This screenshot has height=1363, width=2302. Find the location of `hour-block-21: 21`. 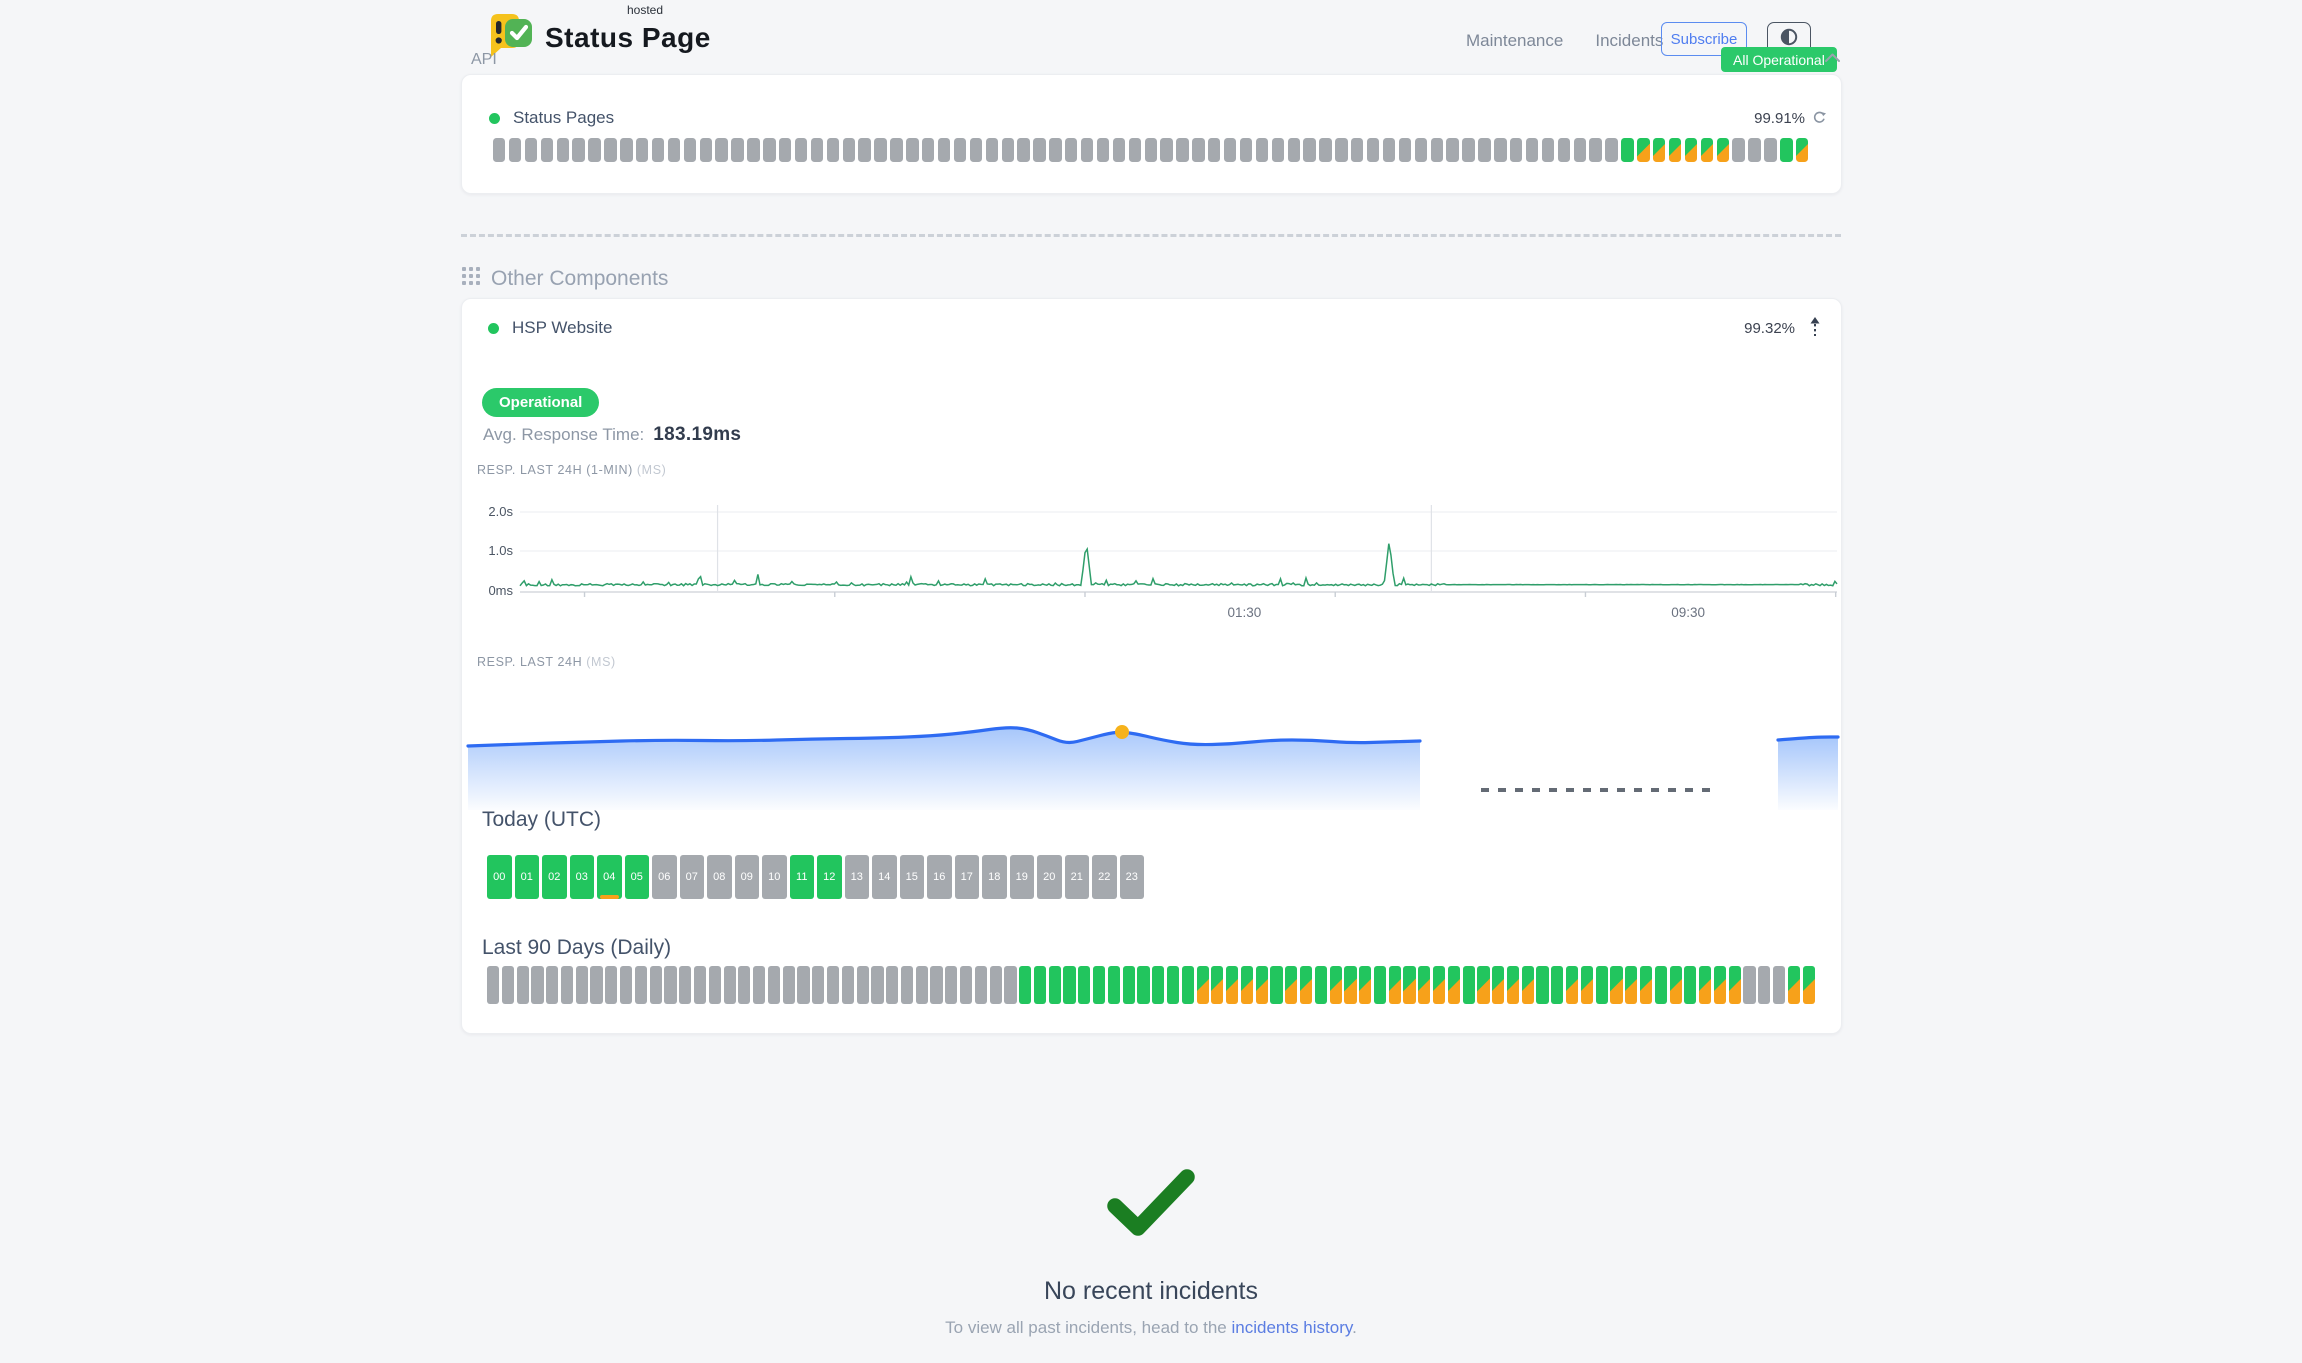

hour-block-21: 21 is located at coordinates (1076, 877).